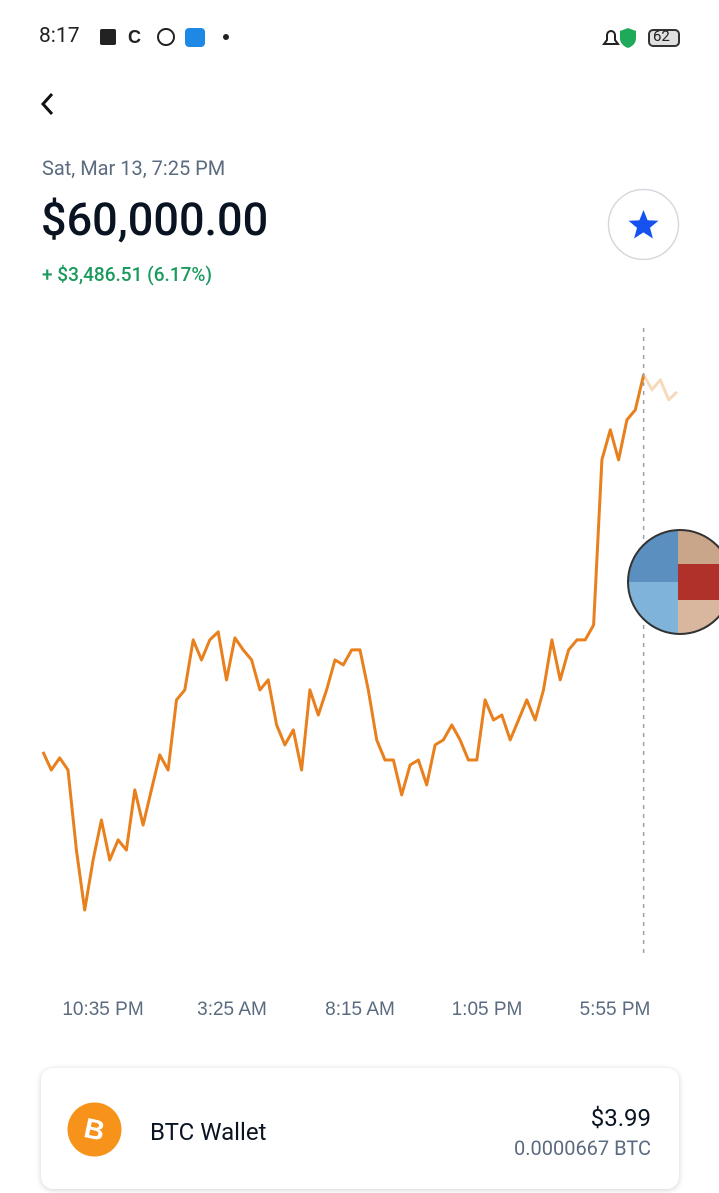 The width and height of the screenshot is (719, 1193). I want to click on chat-head, so click(672, 582).